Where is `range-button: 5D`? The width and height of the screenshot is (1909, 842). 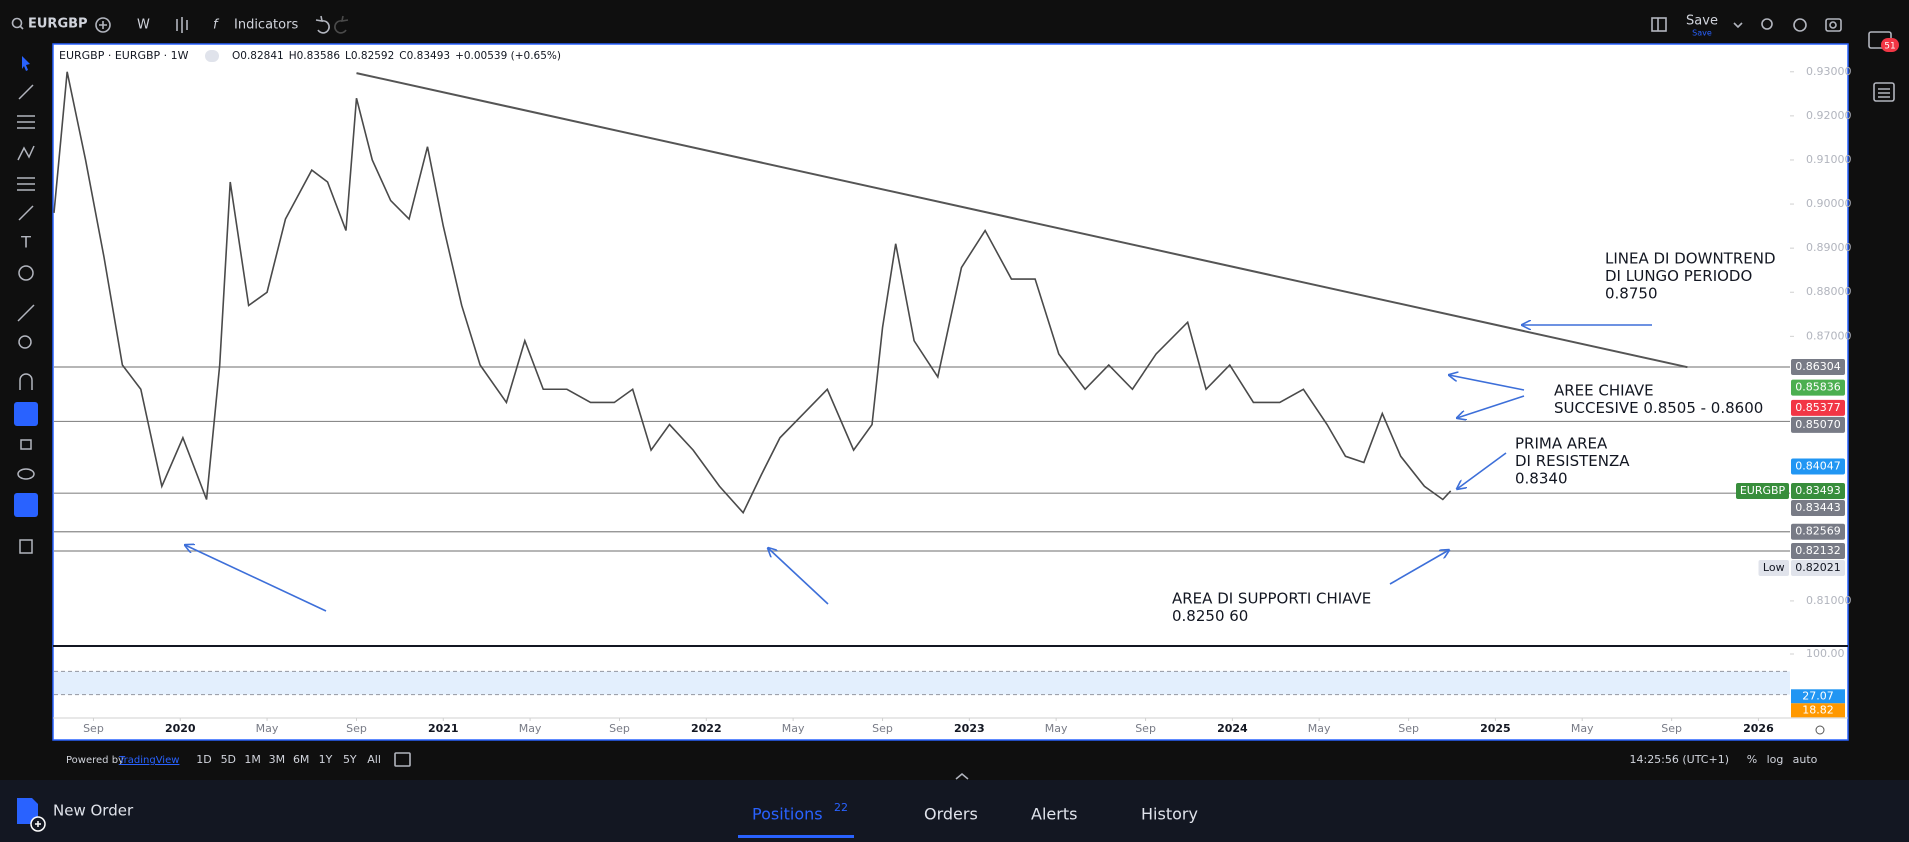 range-button: 5D is located at coordinates (228, 759).